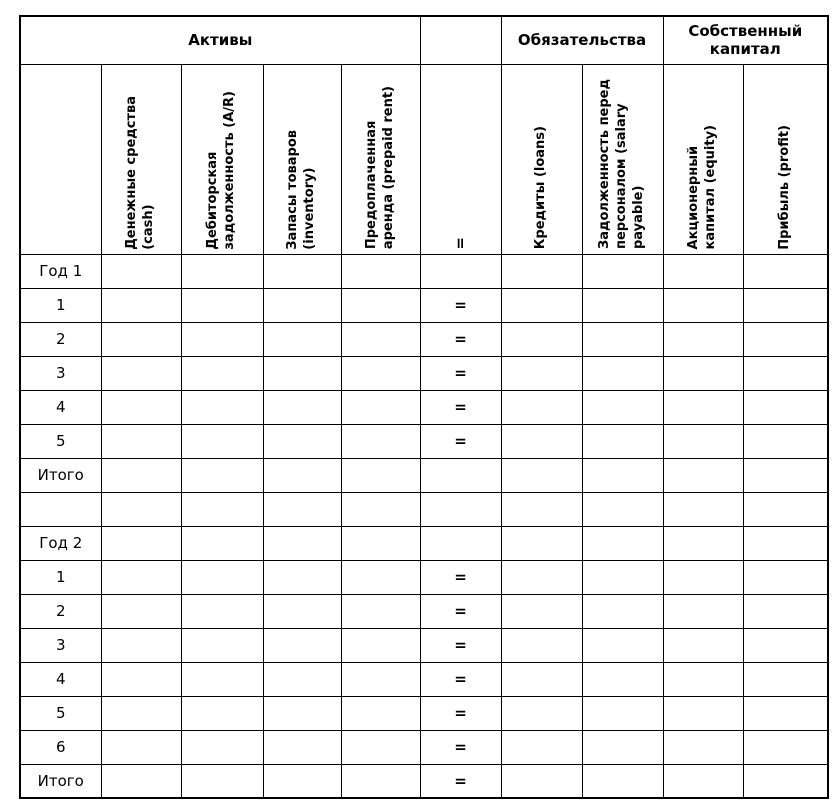  I want to click on table-row: 4 =, so click(424, 679).